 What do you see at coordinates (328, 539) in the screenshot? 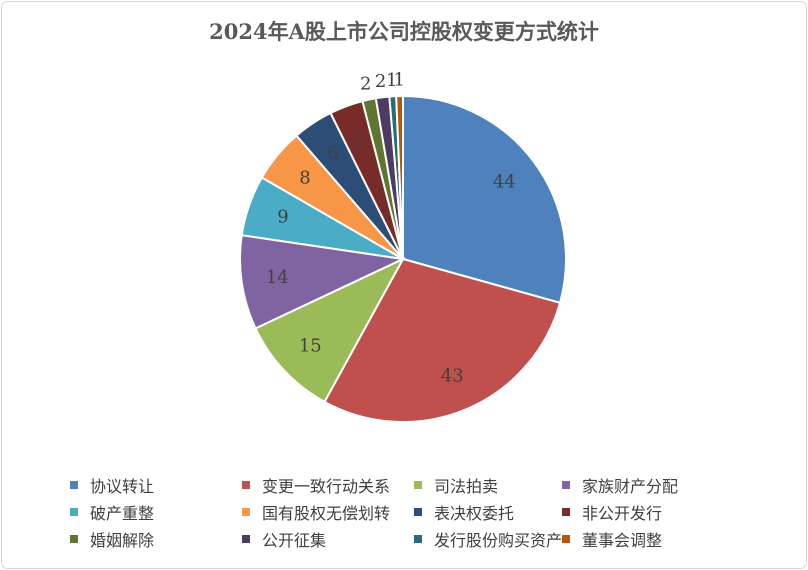
I see `legend-item: 公开征集` at bounding box center [328, 539].